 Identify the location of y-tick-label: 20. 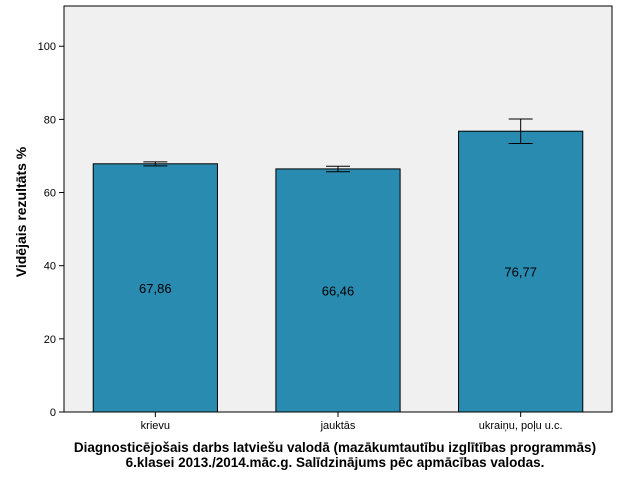
(50, 340).